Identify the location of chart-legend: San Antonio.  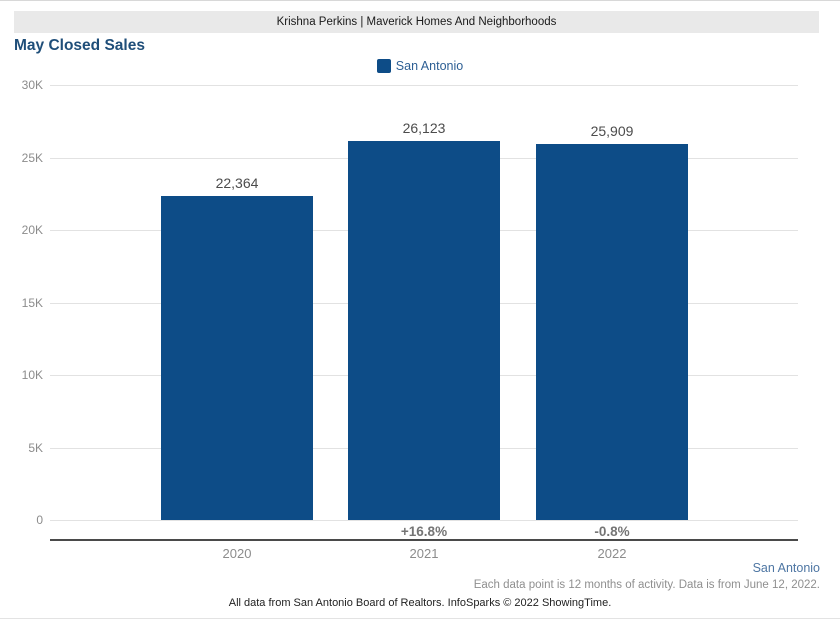
(420, 66).